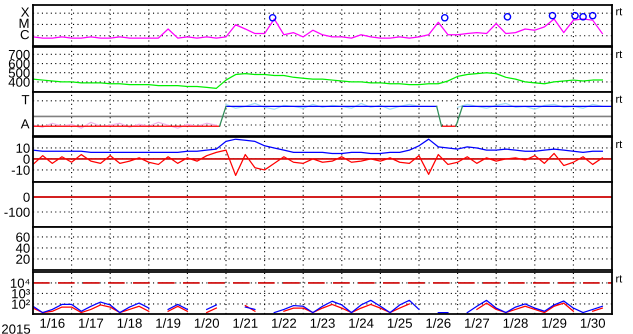 Image resolution: width=633 pixels, height=334 pixels. Describe the element at coordinates (16, 329) in the screenshot. I see `x-axis-title: 2015` at that location.